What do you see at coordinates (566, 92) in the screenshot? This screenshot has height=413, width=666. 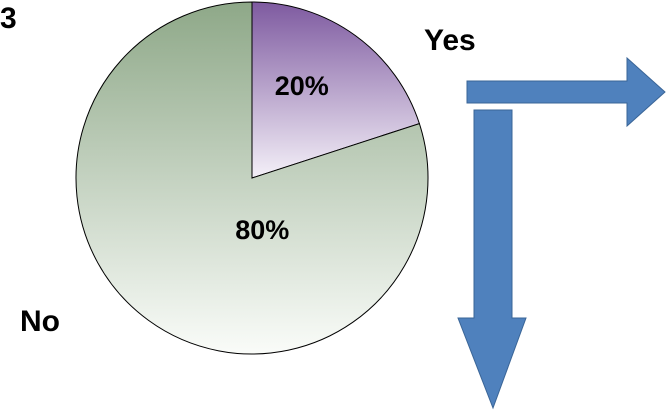 I see `right-arrow-icon` at bounding box center [566, 92].